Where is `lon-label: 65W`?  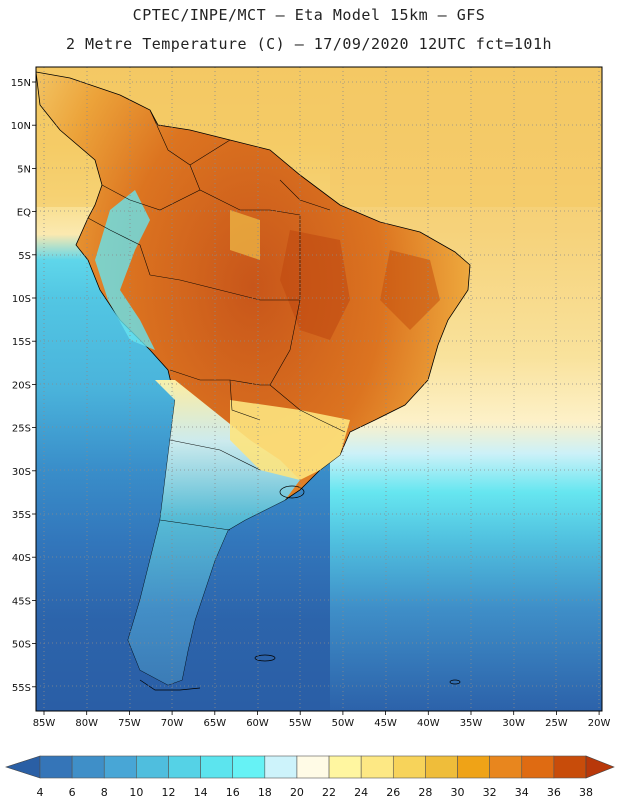
lon-label: 65W is located at coordinates (214, 723).